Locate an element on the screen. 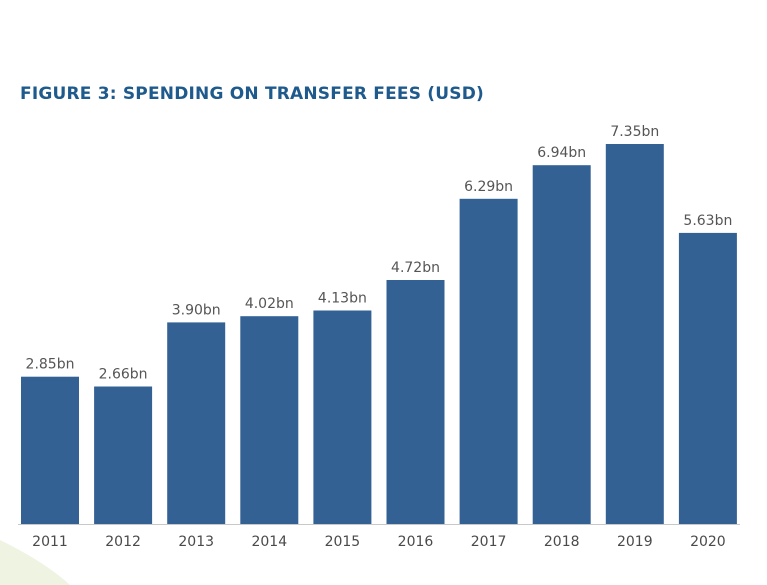 The image size is (767, 585). bar-value-label-2012: 2.66bn is located at coordinates (123, 375).